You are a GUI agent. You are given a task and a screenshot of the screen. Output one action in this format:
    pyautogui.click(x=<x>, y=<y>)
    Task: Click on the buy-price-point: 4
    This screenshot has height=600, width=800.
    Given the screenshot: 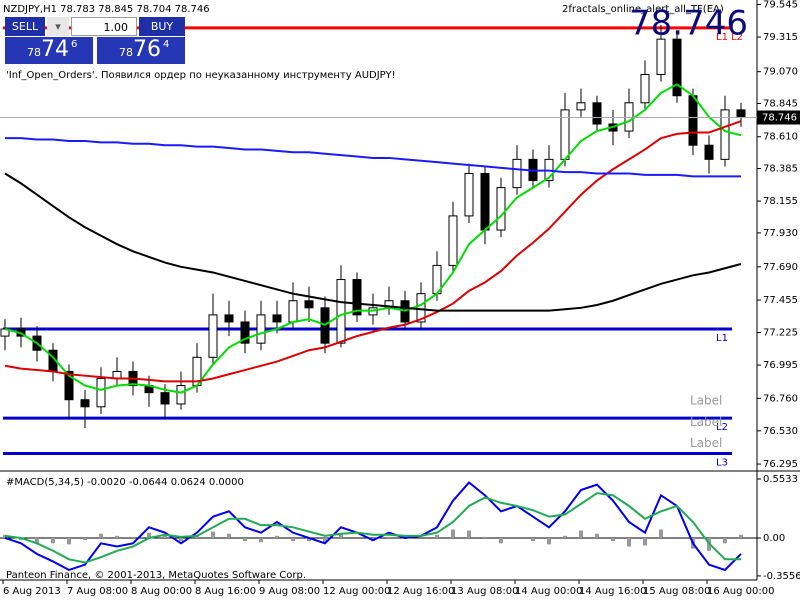 What is the action you would take?
    pyautogui.click(x=166, y=44)
    